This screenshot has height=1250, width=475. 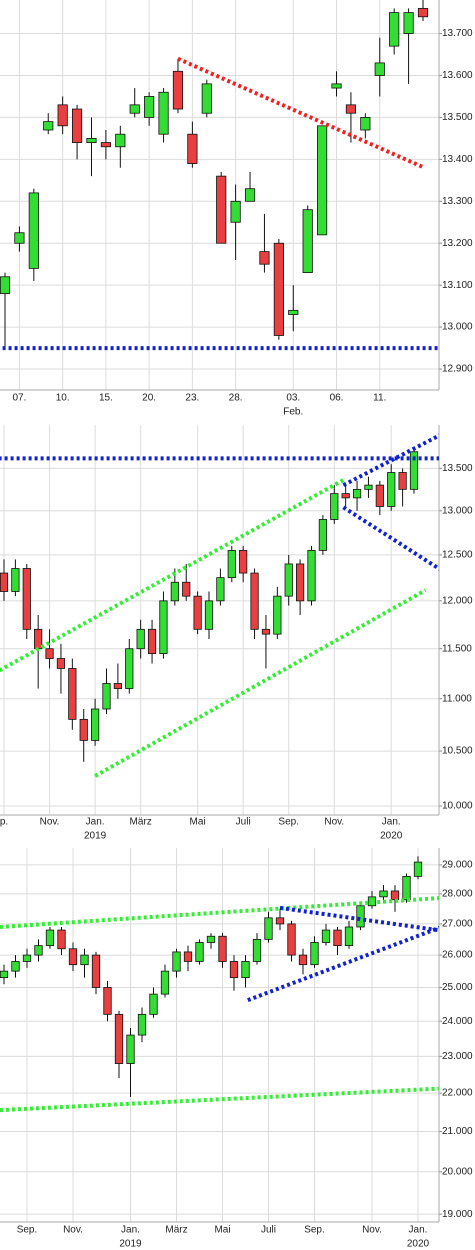 I want to click on x-tick-label: Juli, so click(x=268, y=1230).